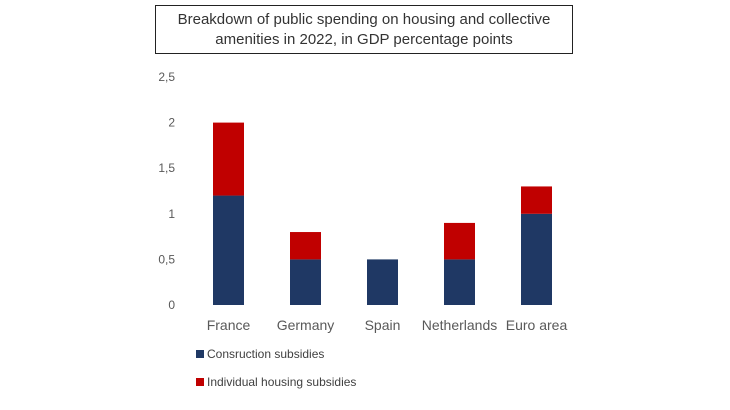 The image size is (730, 410). Describe the element at coordinates (166, 77) in the screenshot. I see `y-tick-label: 2,5` at that location.